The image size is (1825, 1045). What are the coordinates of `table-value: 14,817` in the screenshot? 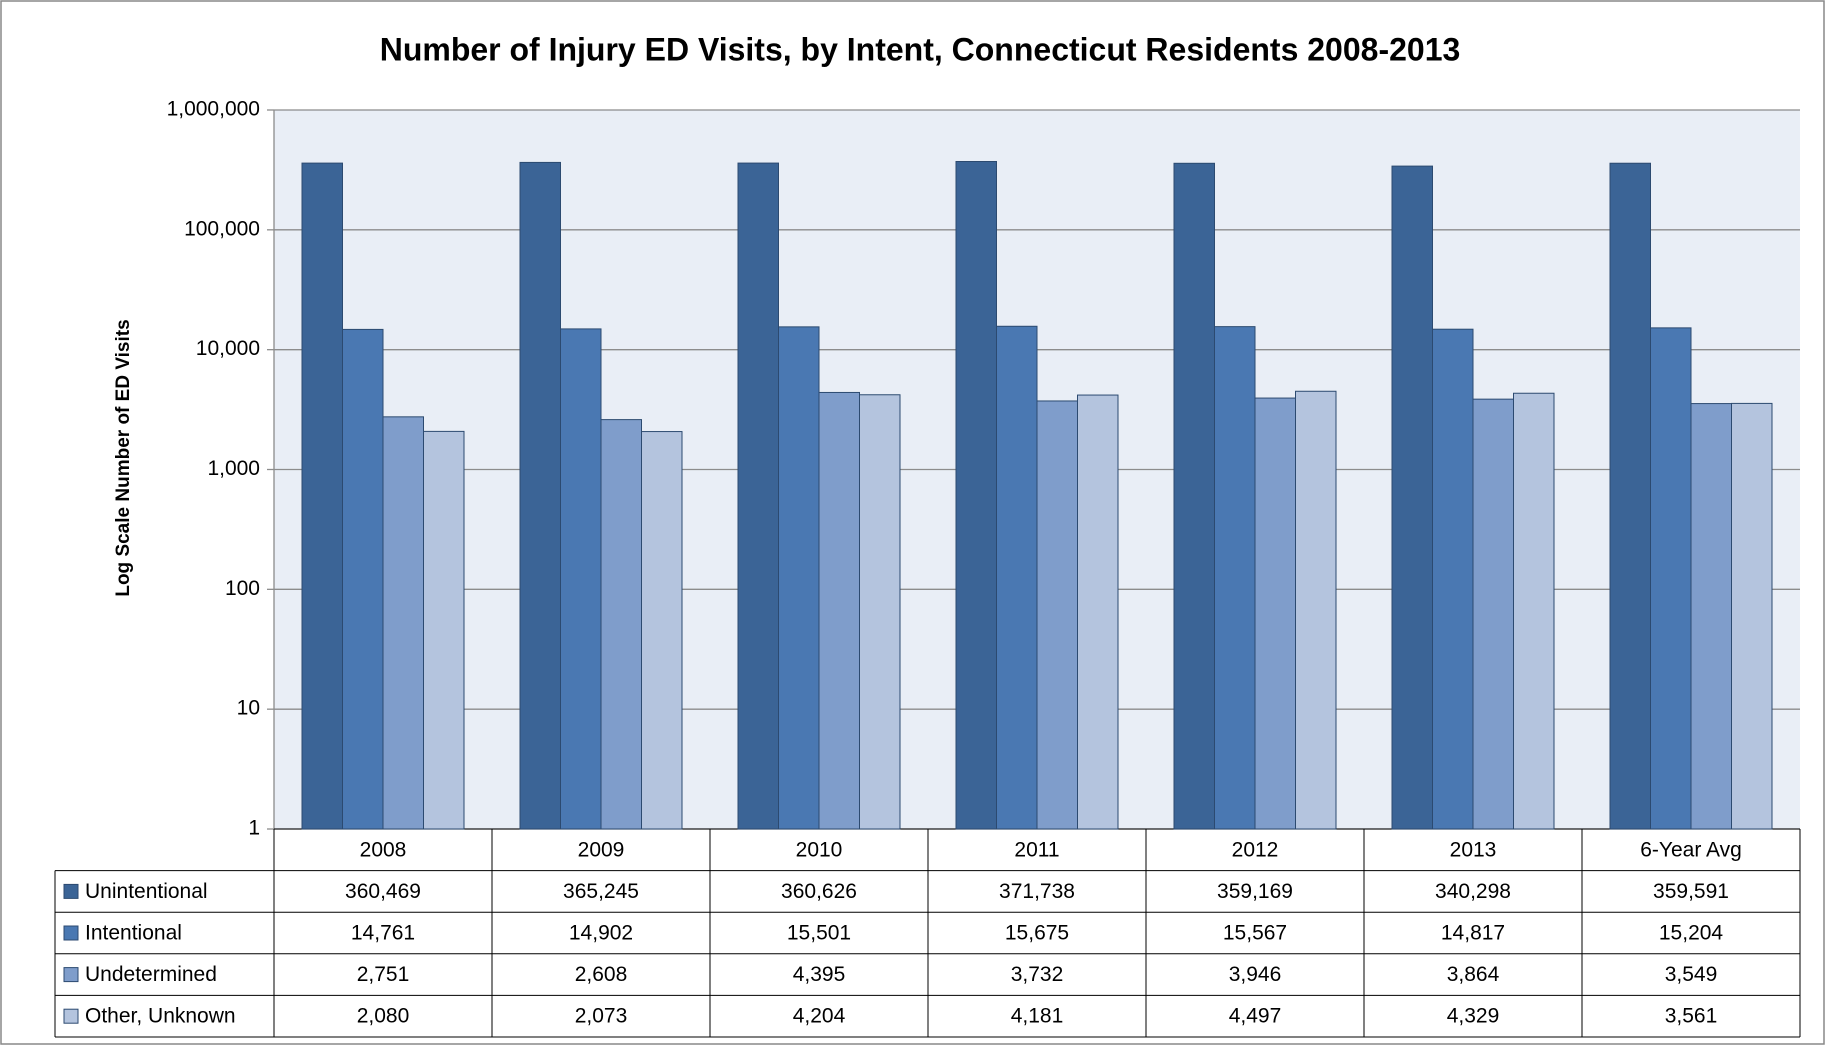 It's located at (1473, 933).